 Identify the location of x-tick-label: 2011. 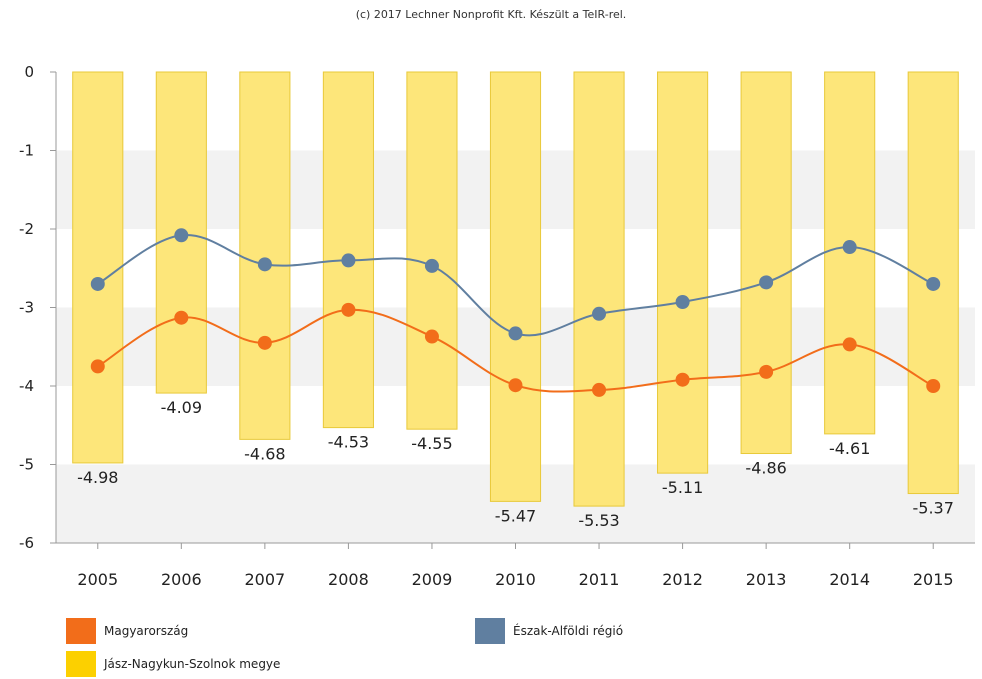
(599, 579).